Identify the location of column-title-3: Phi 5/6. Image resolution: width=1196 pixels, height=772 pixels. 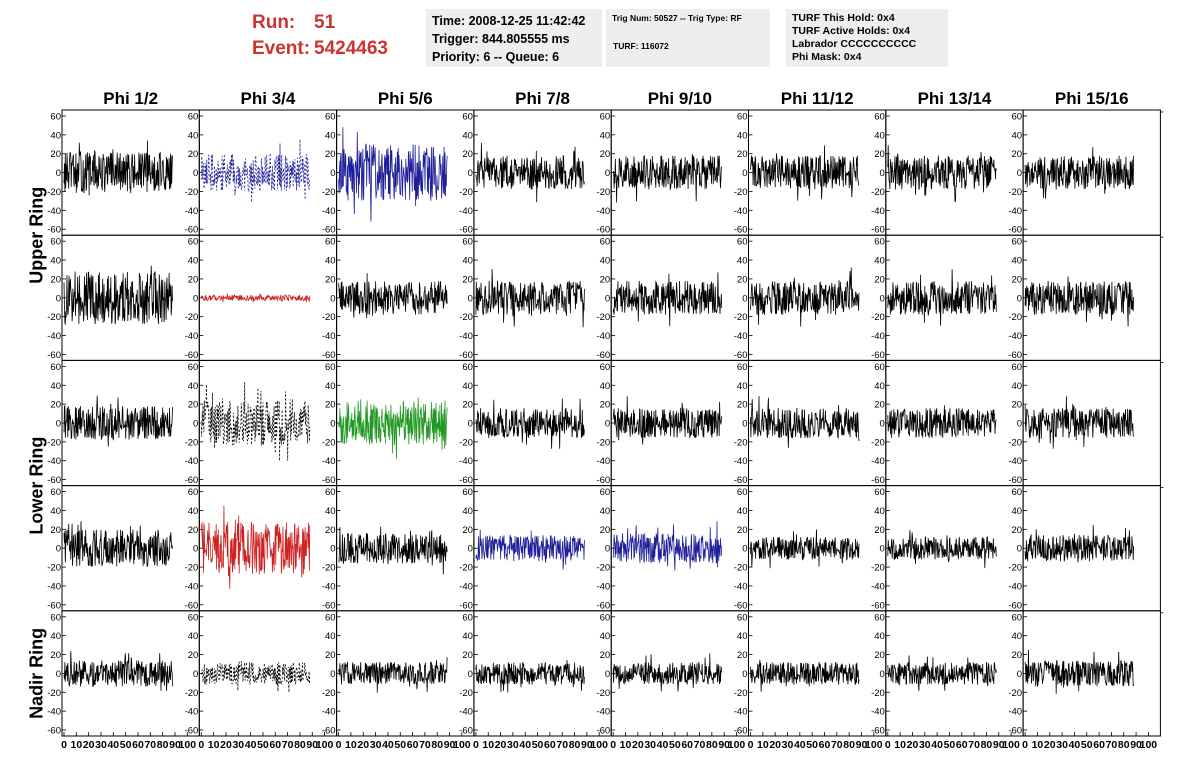
(405, 98).